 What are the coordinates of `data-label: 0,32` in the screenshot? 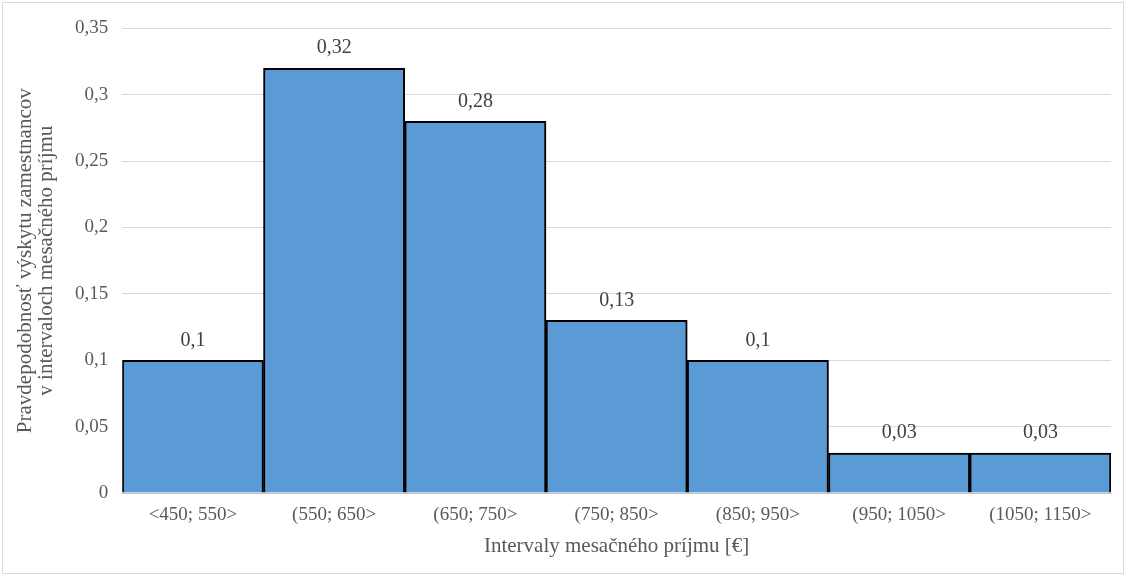 It's located at (334, 46).